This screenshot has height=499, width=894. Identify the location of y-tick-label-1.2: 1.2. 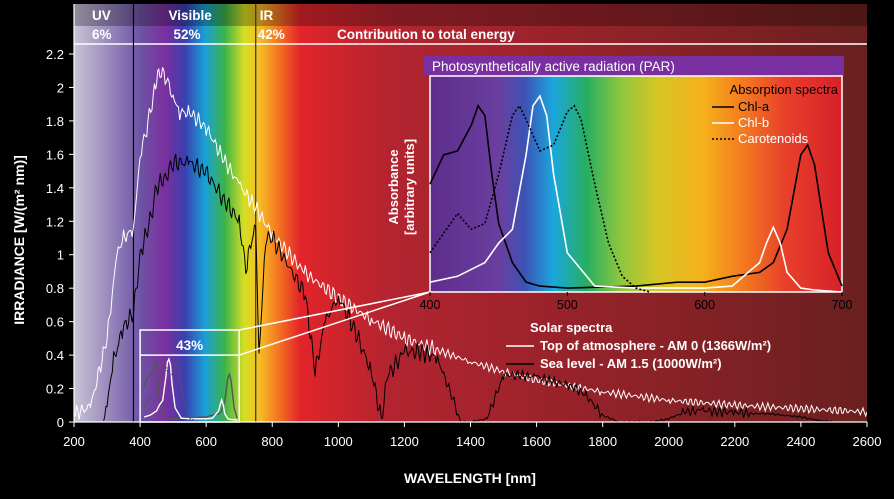
(55, 221).